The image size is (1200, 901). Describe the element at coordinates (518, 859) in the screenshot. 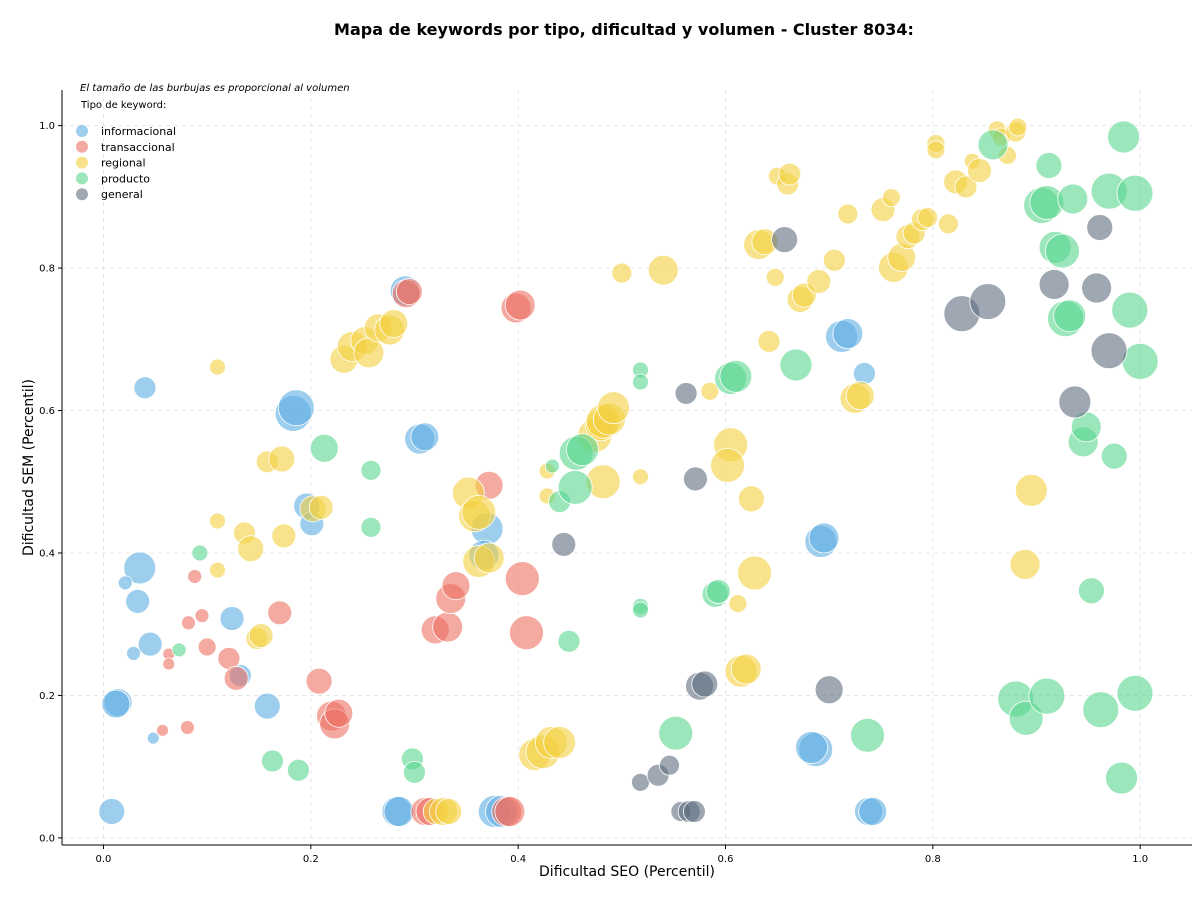

I see `x-tick-label: 0.4` at that location.